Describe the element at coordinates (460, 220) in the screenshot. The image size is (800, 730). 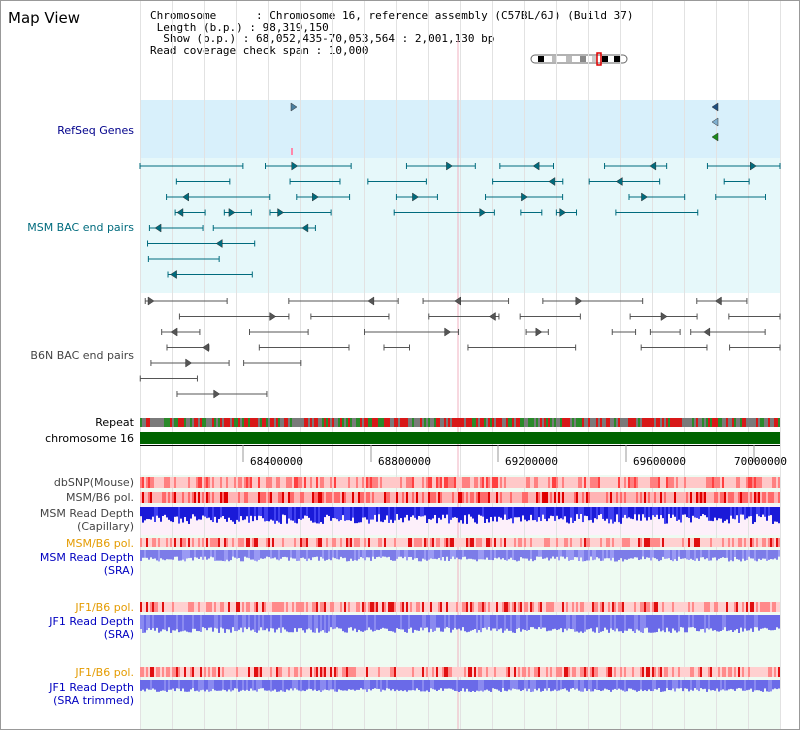
I see `msm-bac-pairs` at that location.